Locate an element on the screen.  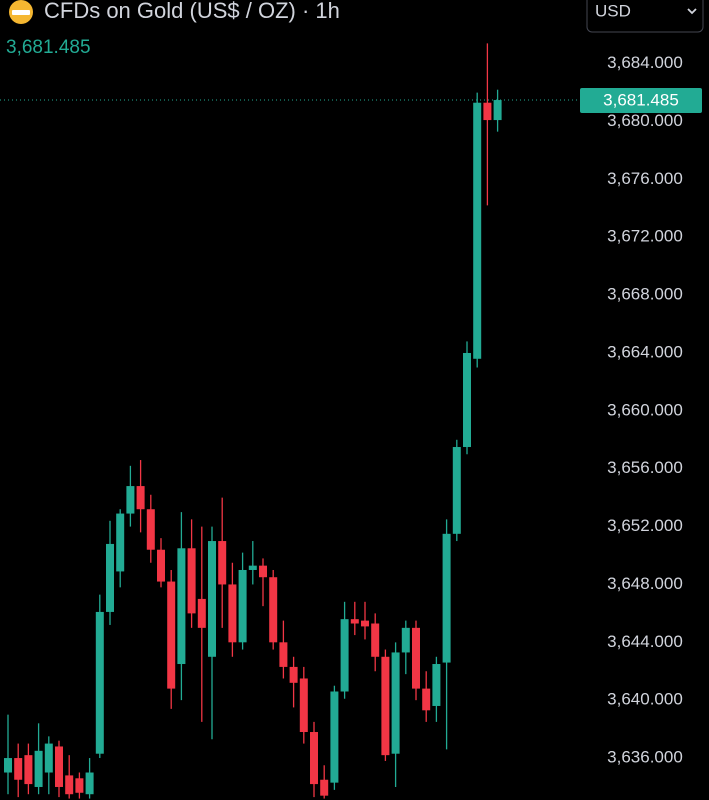
last-price-tag is located at coordinates (641, 101).